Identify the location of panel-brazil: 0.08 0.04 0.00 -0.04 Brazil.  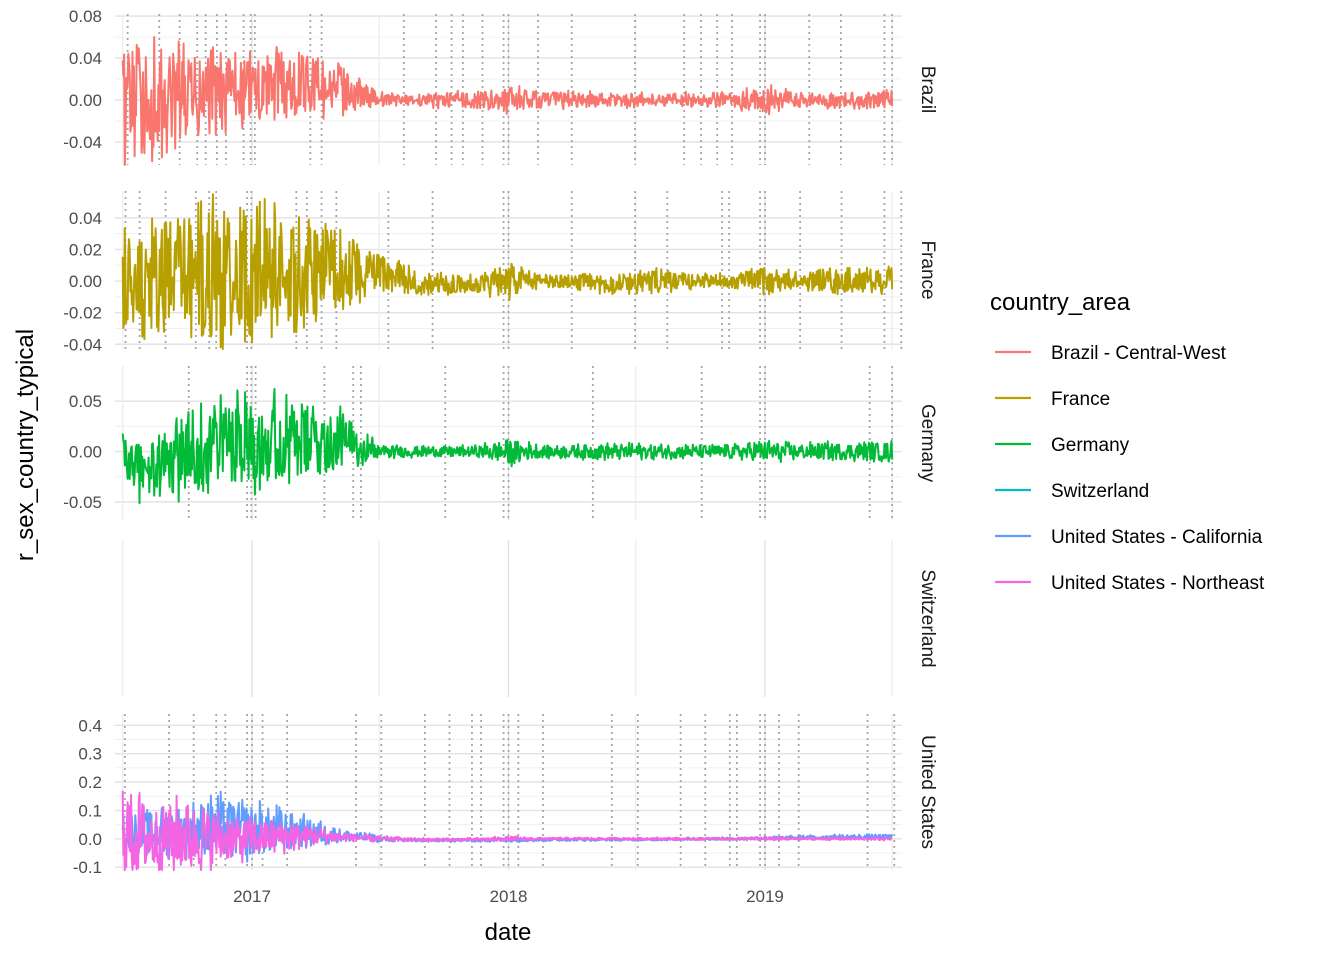
(500, 86).